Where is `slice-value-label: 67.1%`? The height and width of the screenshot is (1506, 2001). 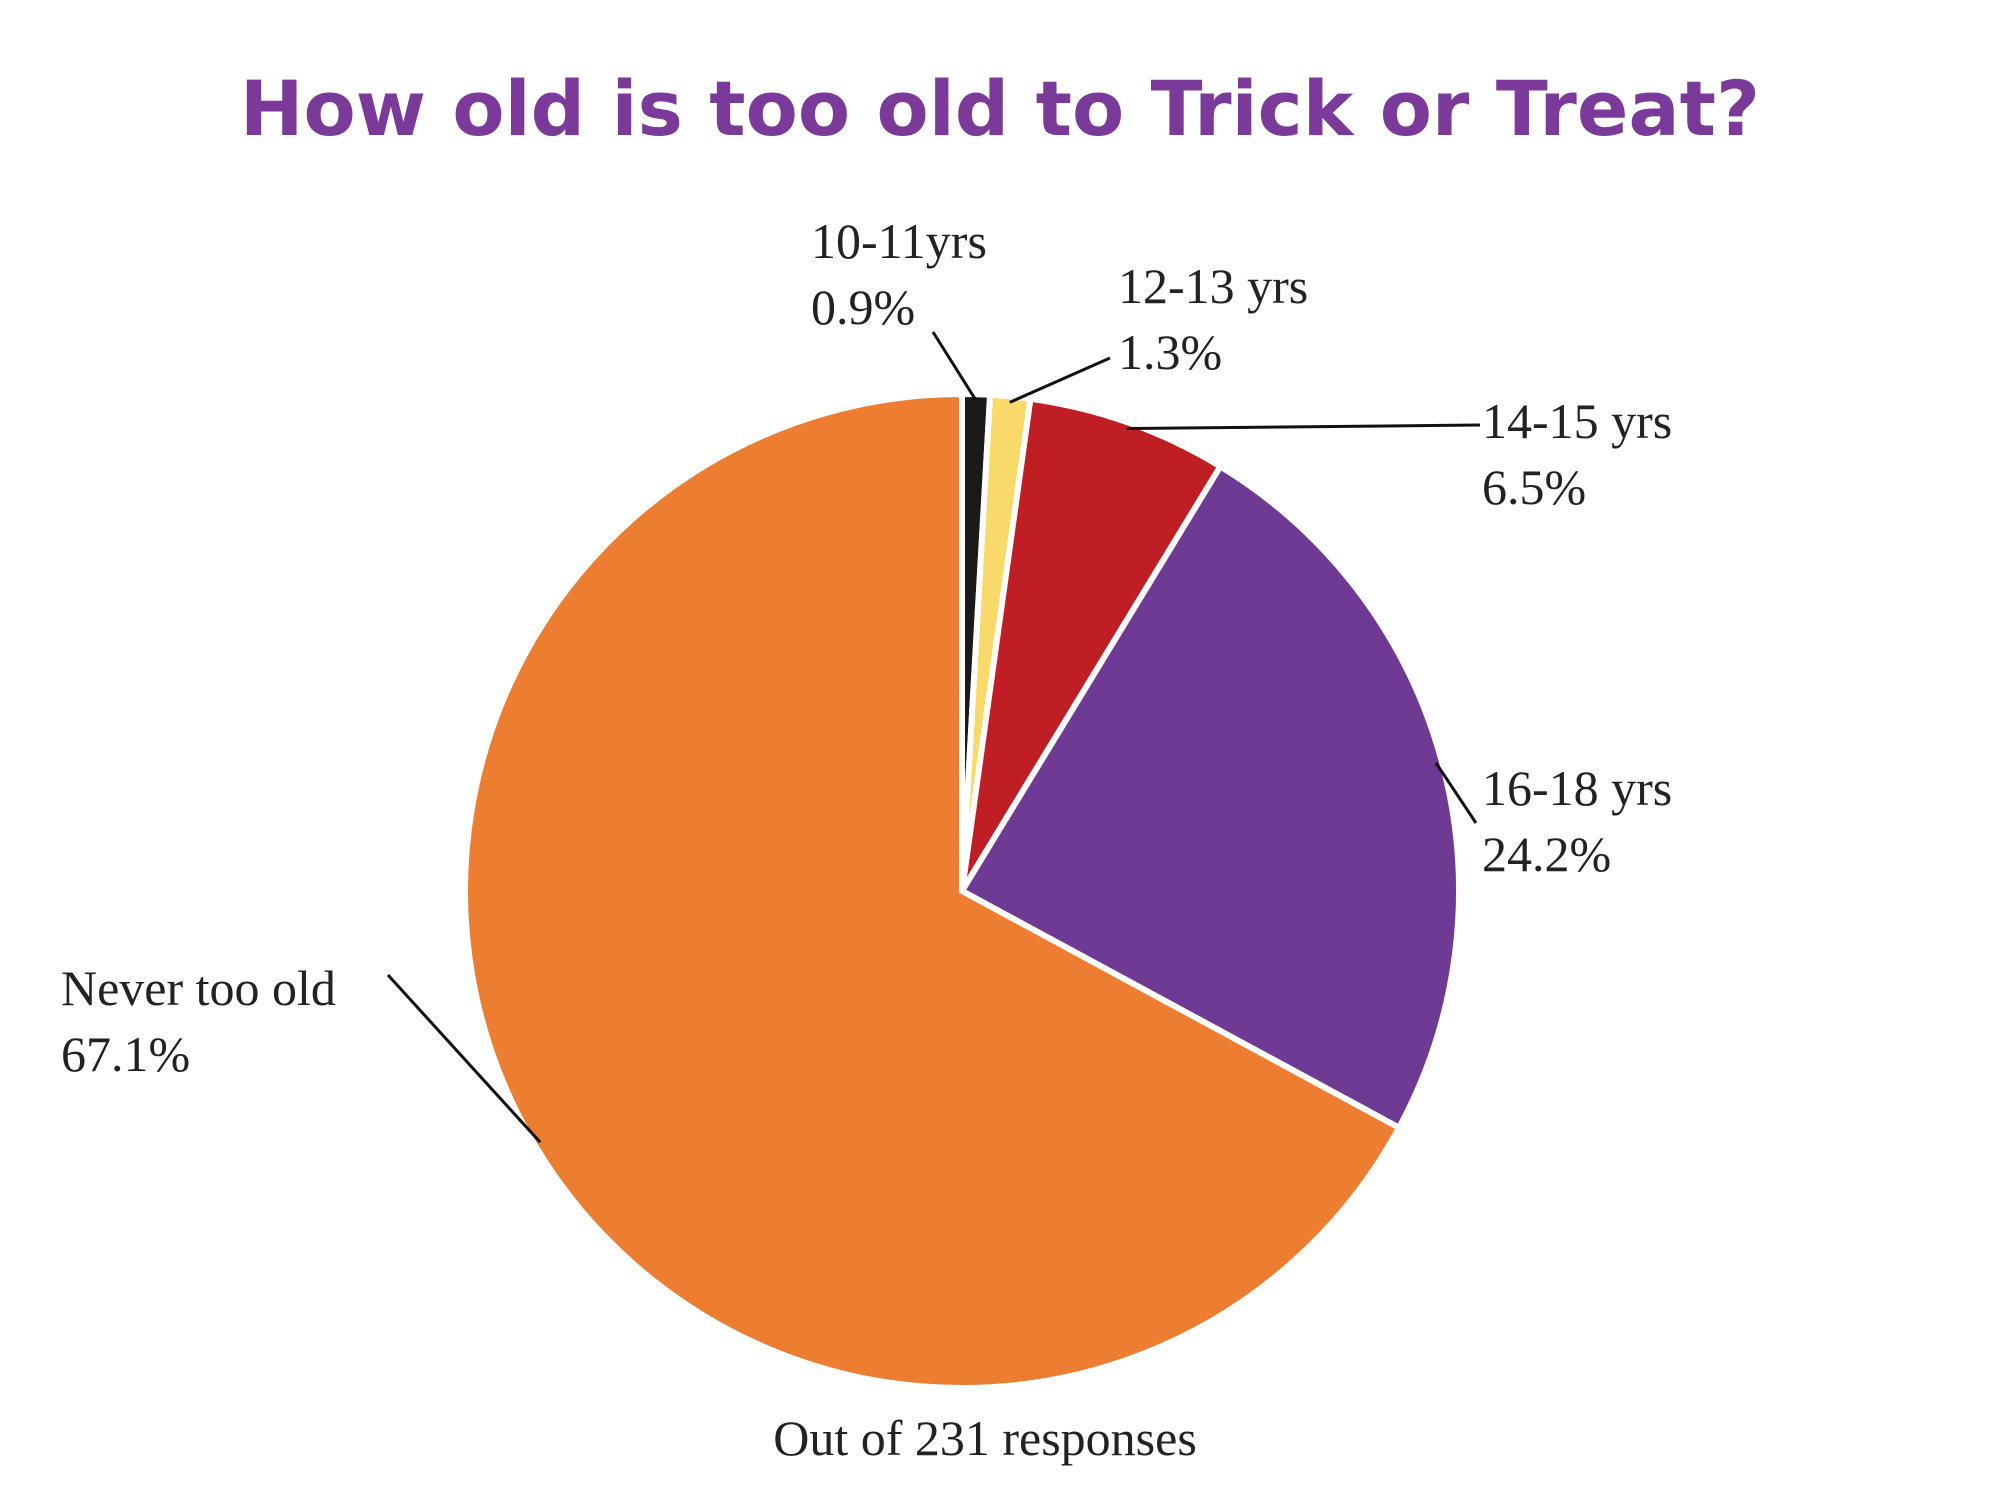
slice-value-label: 67.1% is located at coordinates (125, 1054).